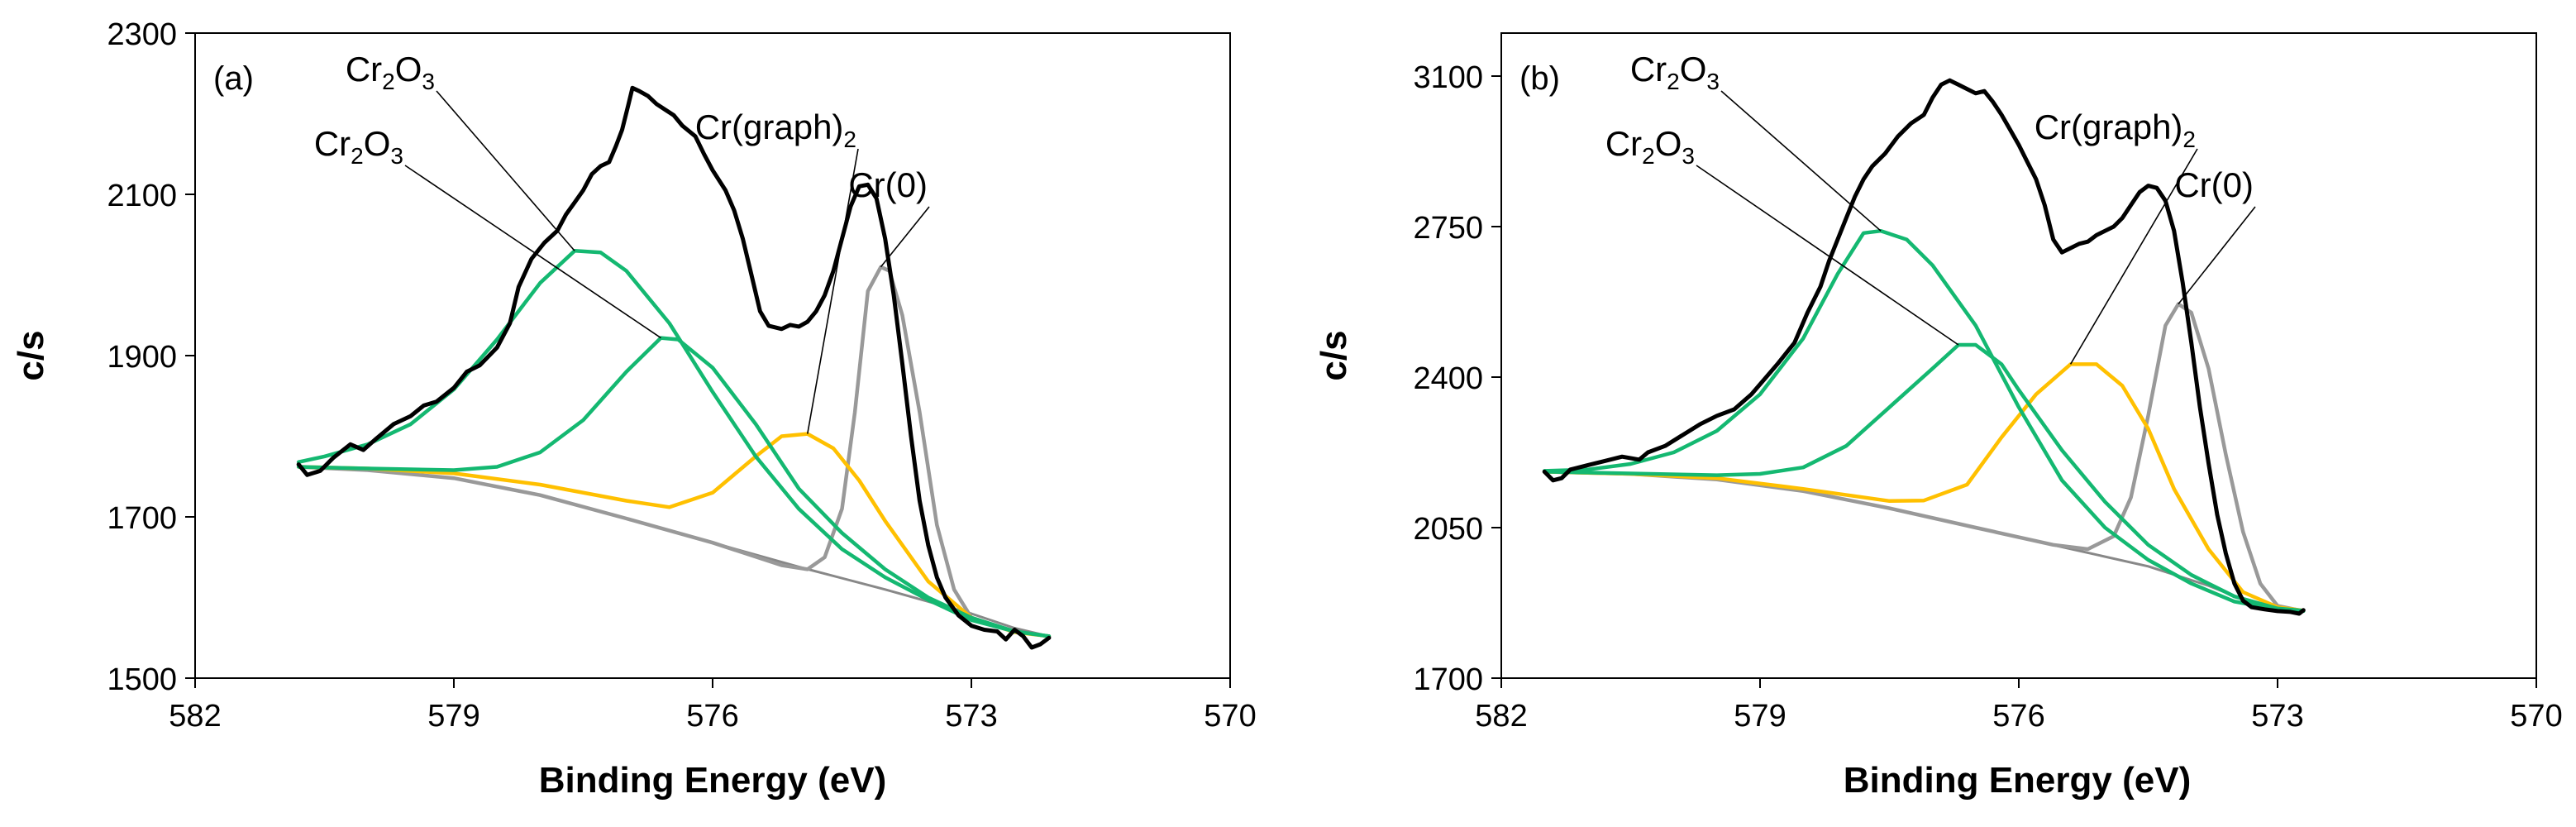 The width and height of the screenshot is (2576, 827). What do you see at coordinates (142, 34) in the screenshot?
I see `y-tick-label: 2300` at bounding box center [142, 34].